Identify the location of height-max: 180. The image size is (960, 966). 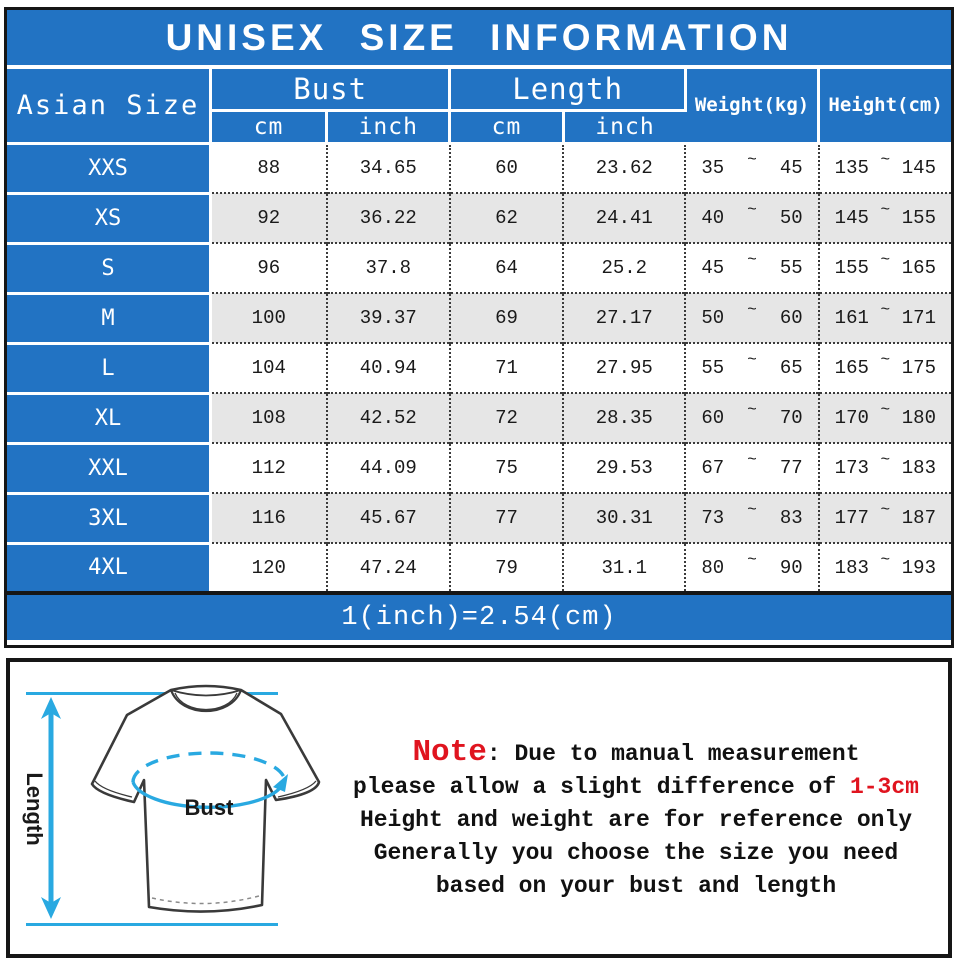
(918, 418).